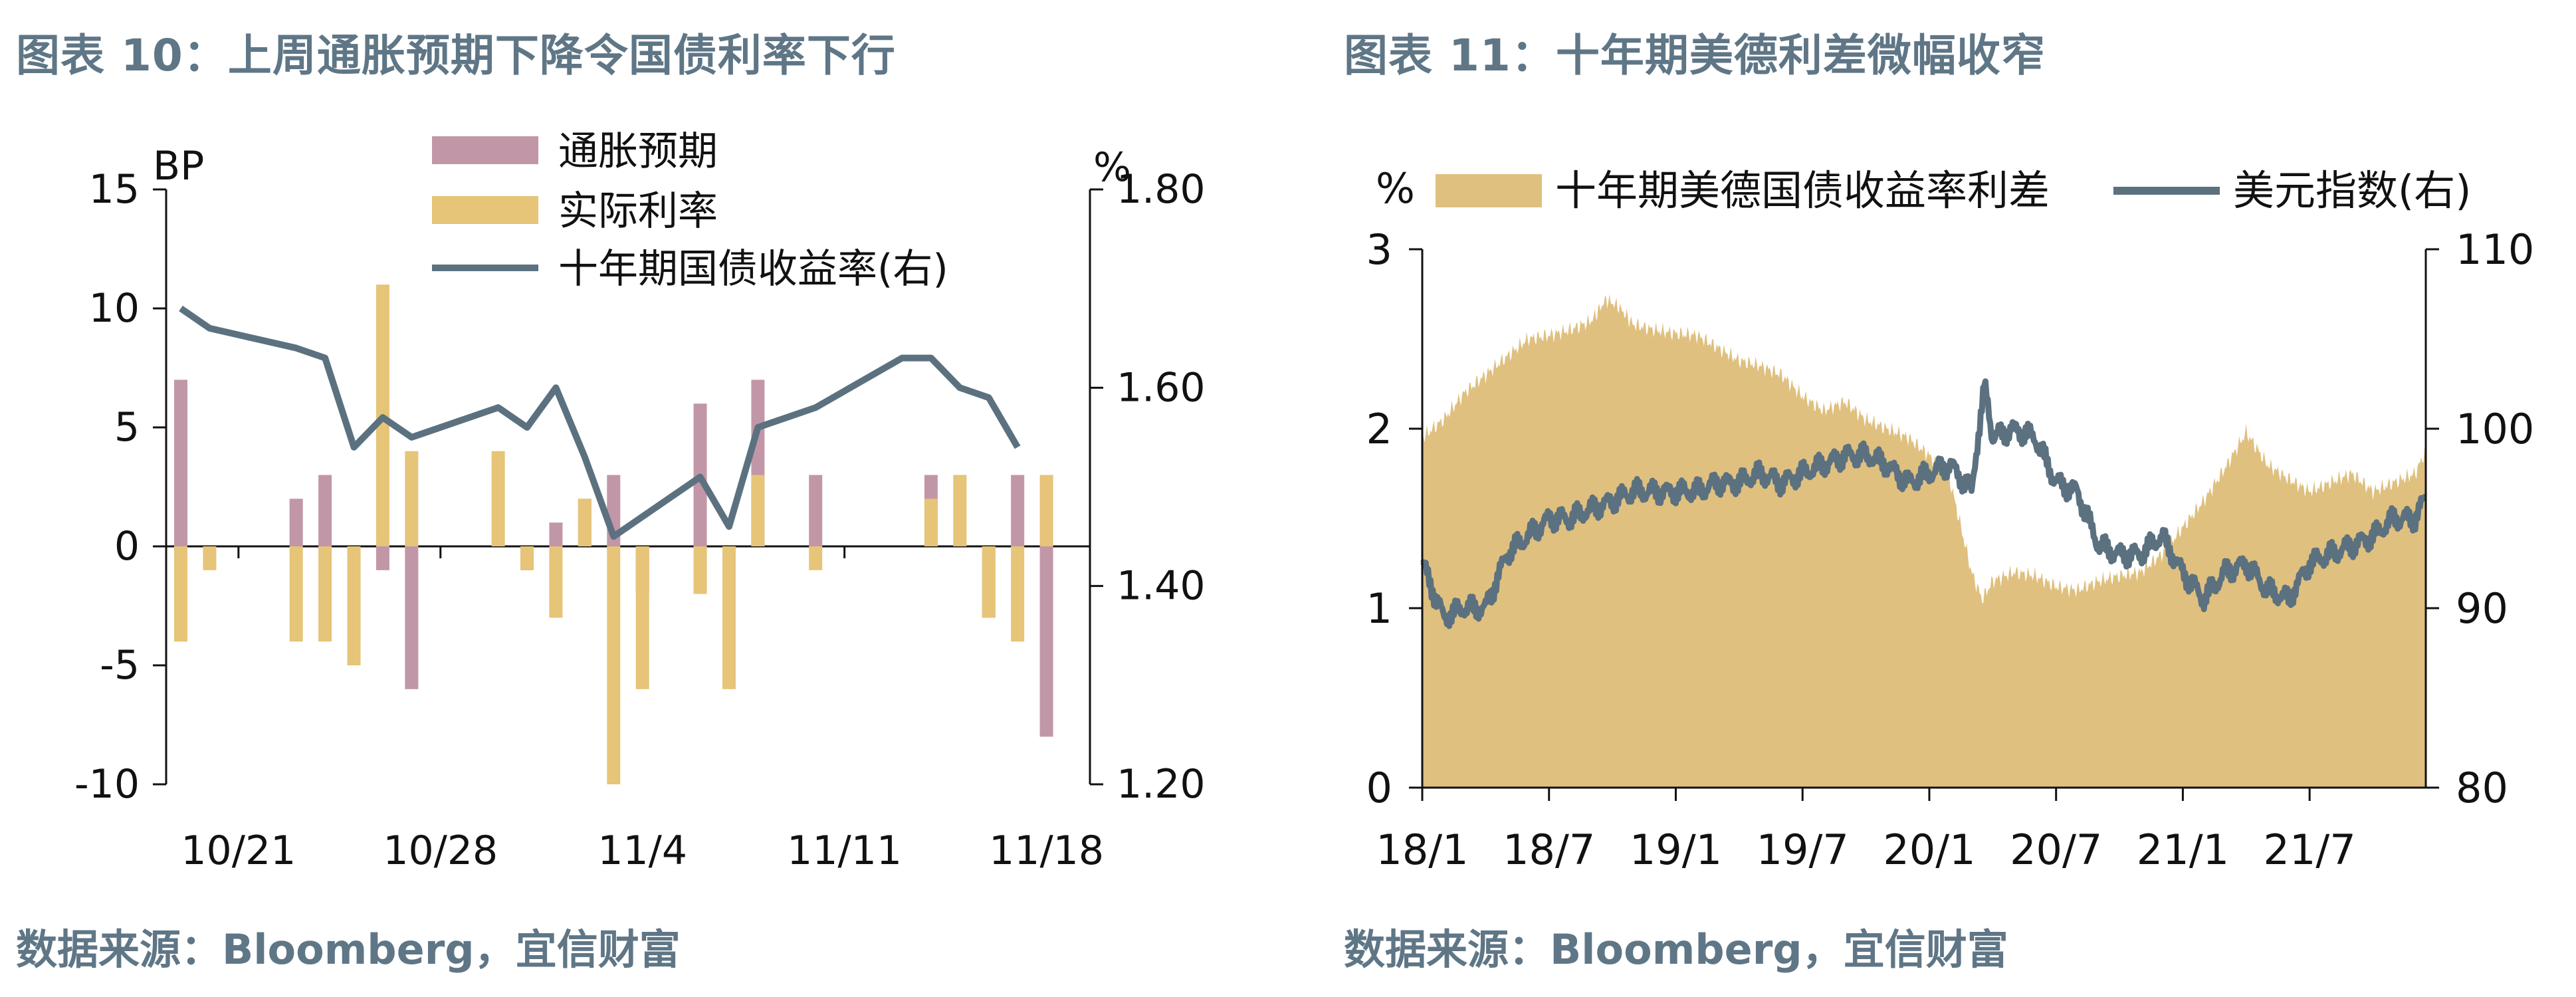 Image resolution: width=2576 pixels, height=997 pixels. I want to click on y-left-tick-label: 3, so click(1379, 249).